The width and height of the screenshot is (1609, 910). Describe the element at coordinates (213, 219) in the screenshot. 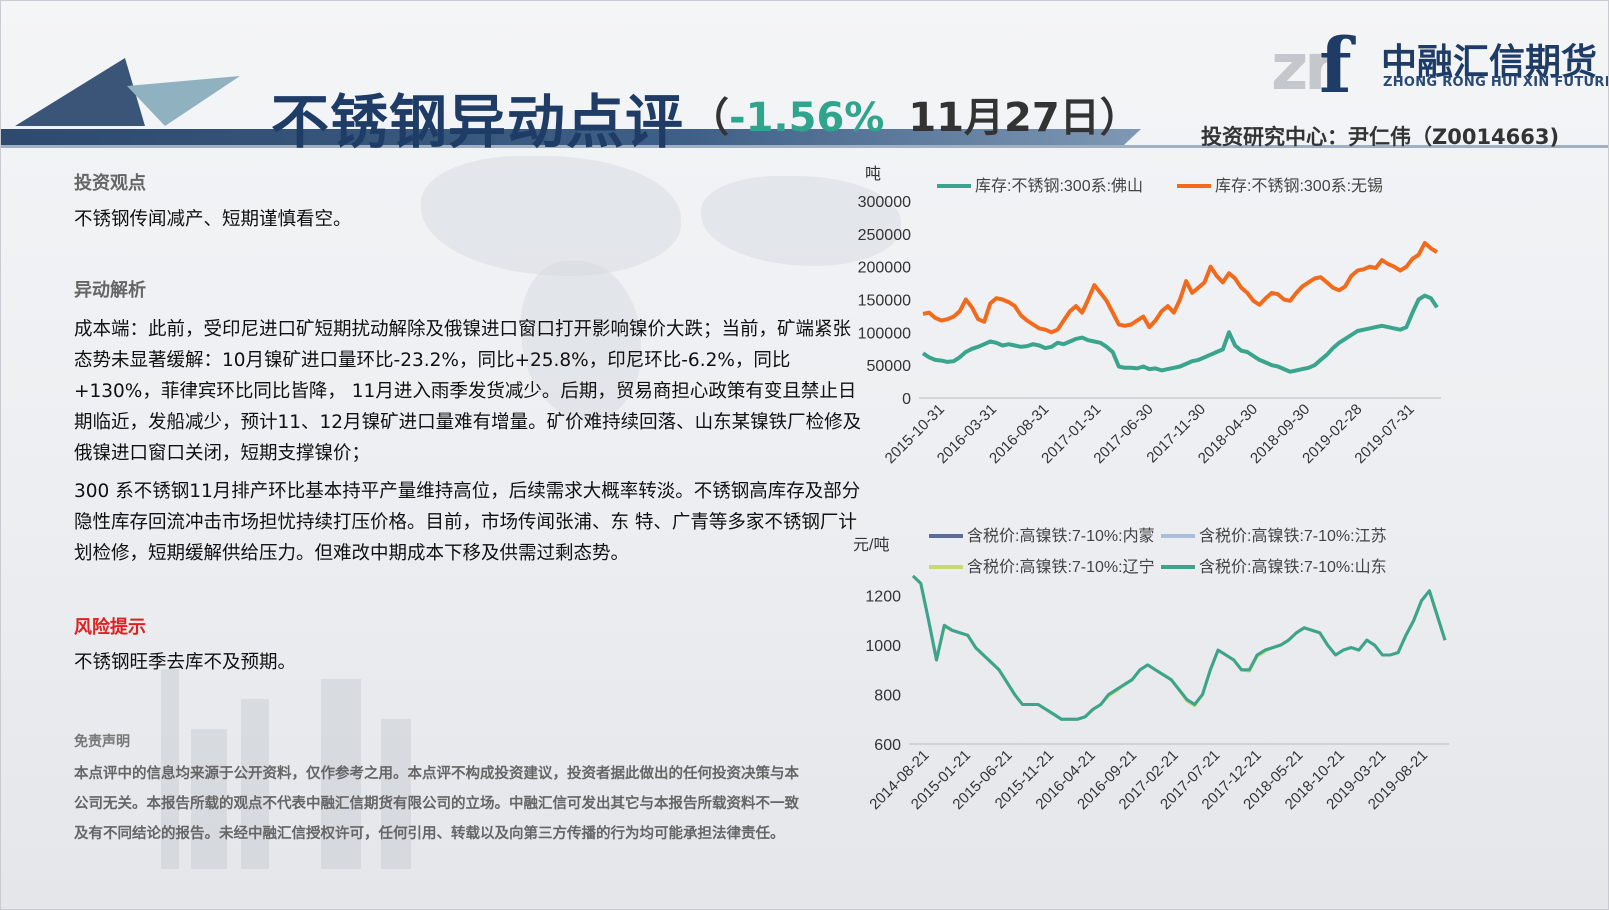

I see `view-text: 不锈钢传闻减产、短期谨慎看空。` at that location.